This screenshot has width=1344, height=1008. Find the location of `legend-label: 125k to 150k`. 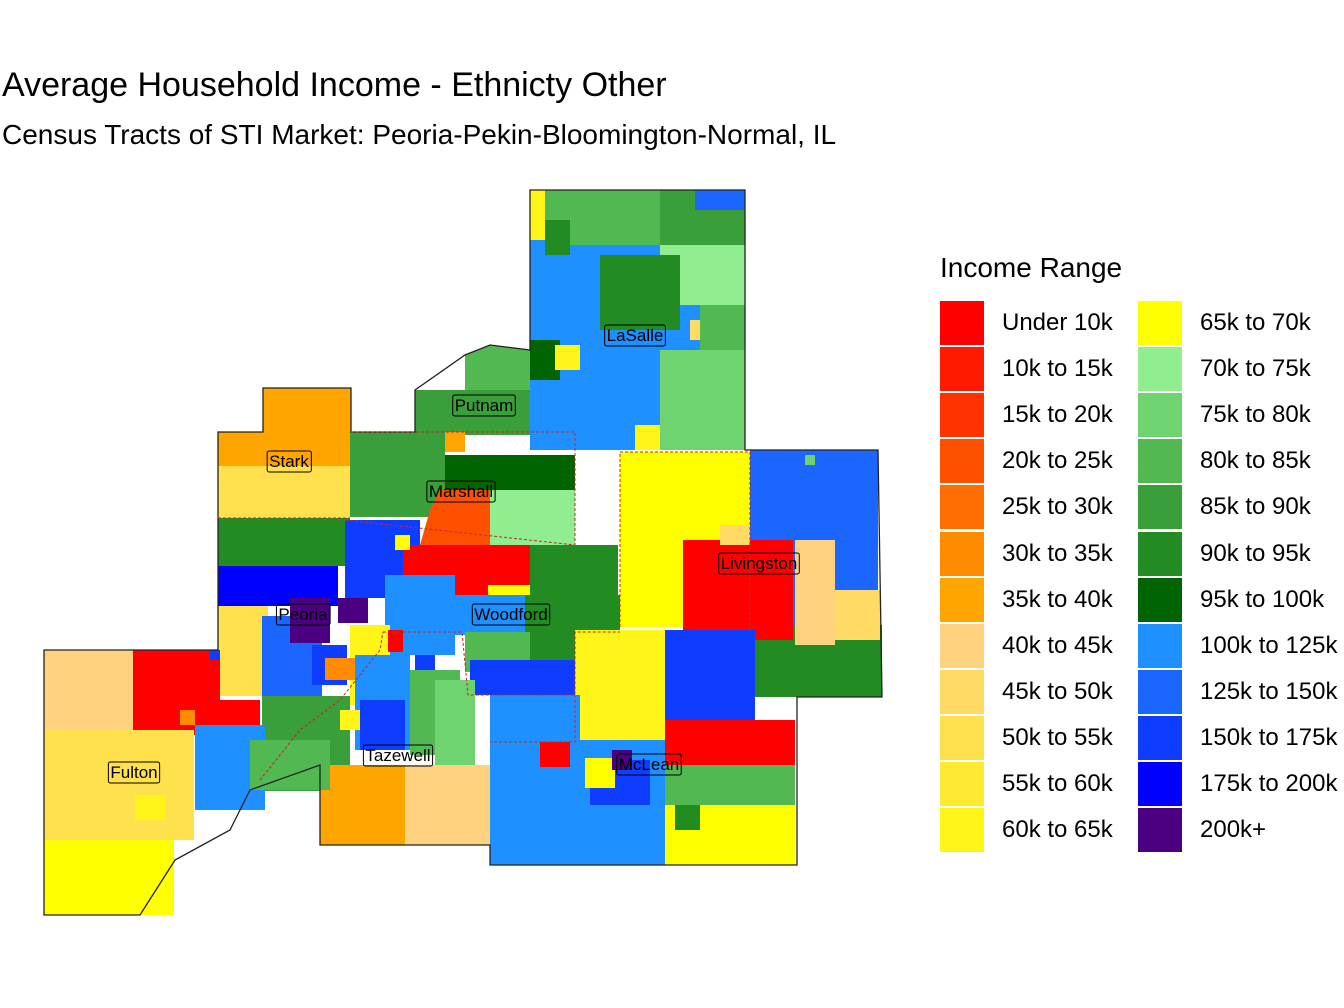

legend-label: 125k to 150k is located at coordinates (1269, 691).